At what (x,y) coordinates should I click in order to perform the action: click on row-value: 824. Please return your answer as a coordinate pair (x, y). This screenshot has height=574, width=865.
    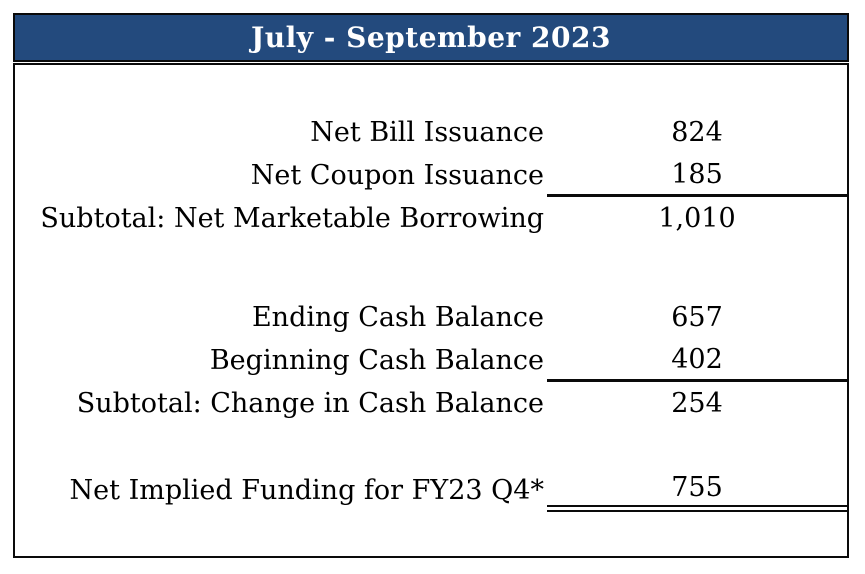
    Looking at the image, I should click on (697, 132).